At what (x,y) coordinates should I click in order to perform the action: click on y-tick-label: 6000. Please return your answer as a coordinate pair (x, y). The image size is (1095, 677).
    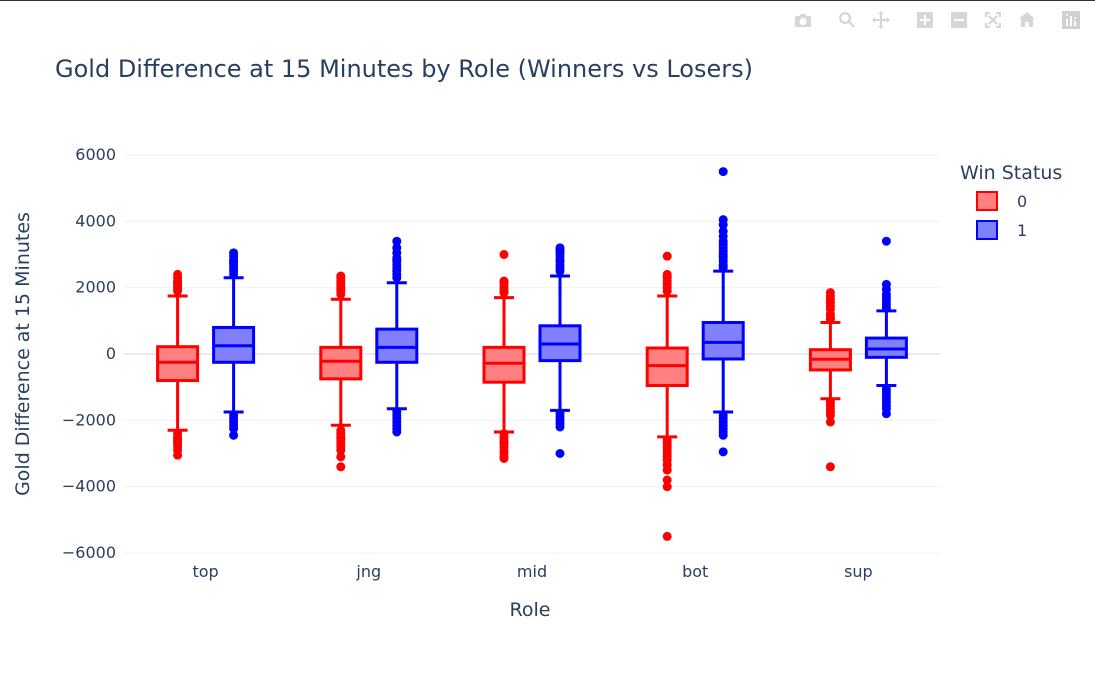
    Looking at the image, I should click on (95, 154).